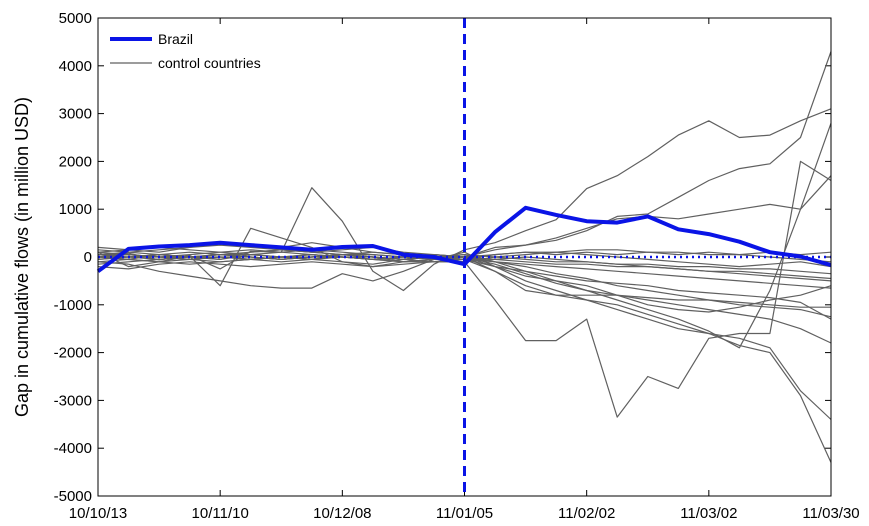 This screenshot has height=526, width=869. I want to click on y-tick-label: 0, so click(88, 257).